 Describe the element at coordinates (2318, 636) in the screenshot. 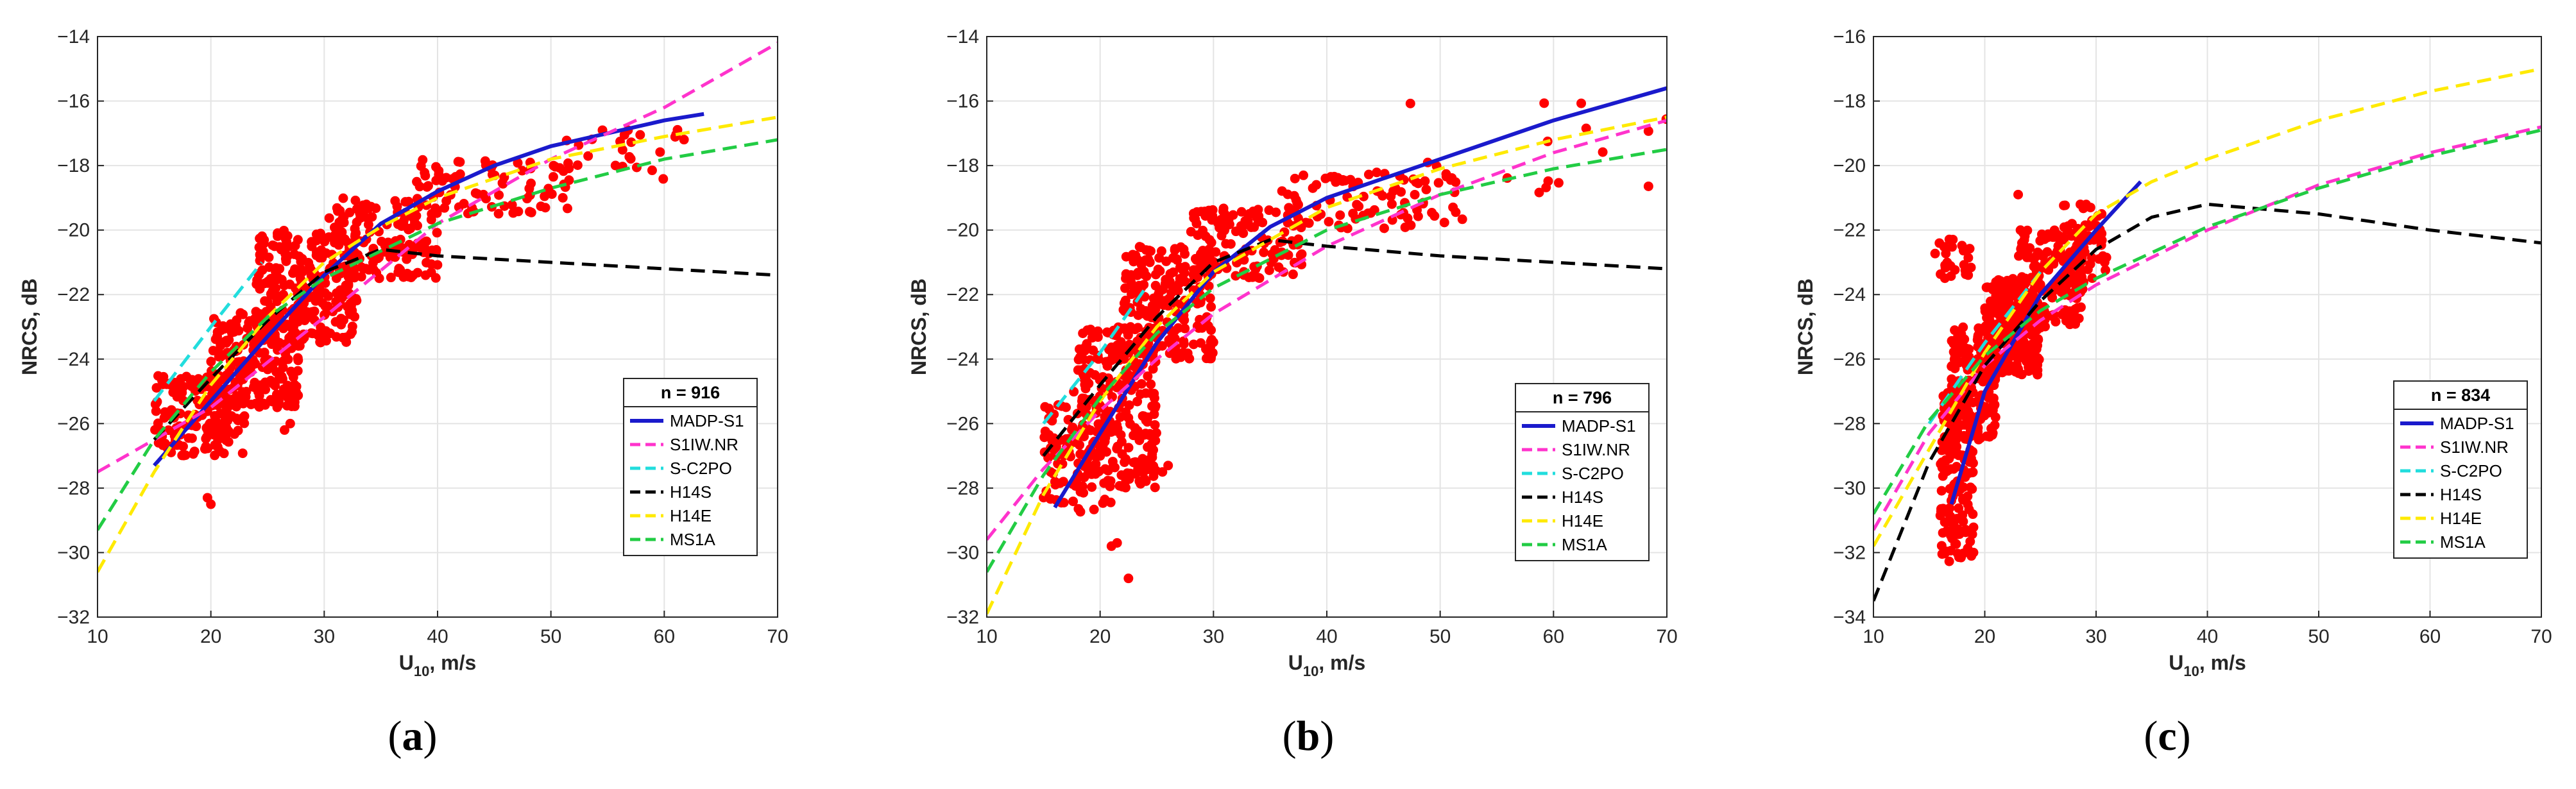

I see `x-tick-label: 50` at that location.